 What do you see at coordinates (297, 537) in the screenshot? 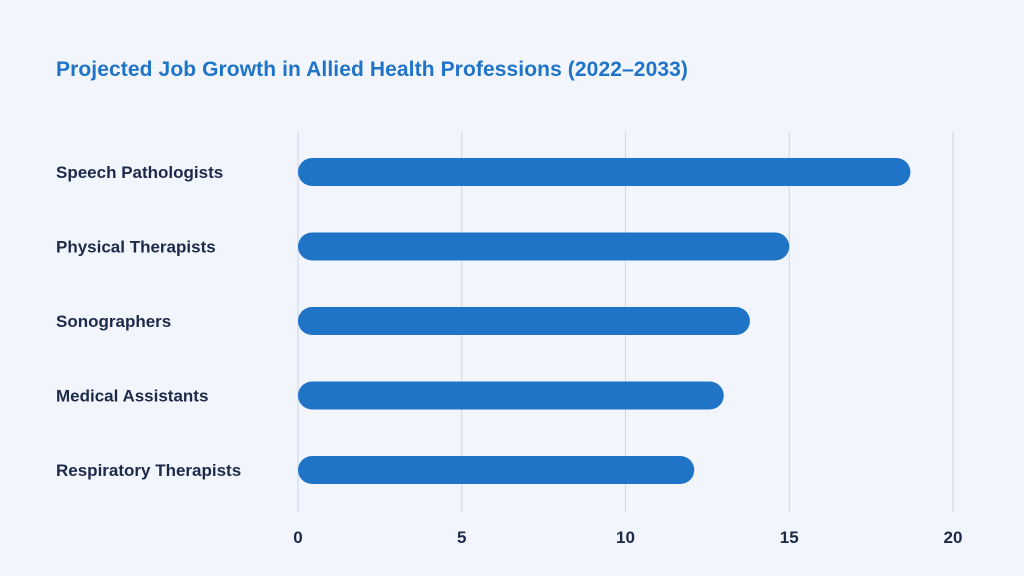
I see `x-tick-label: 0` at bounding box center [297, 537].